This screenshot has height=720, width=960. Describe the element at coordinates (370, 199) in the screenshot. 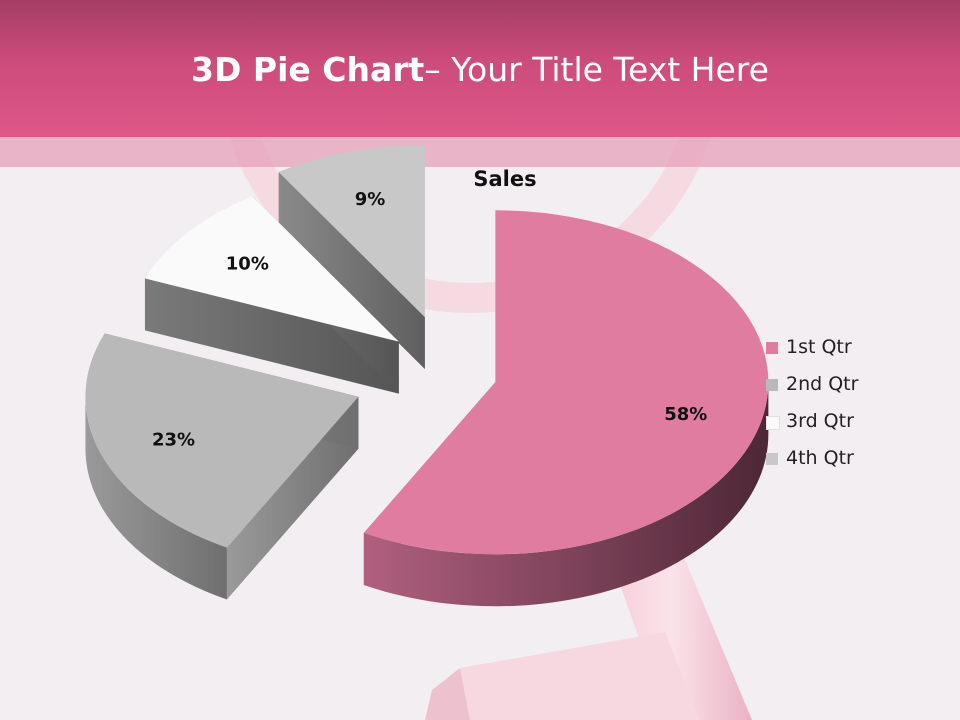

I see `data-label-4th-qtr: 9%` at that location.